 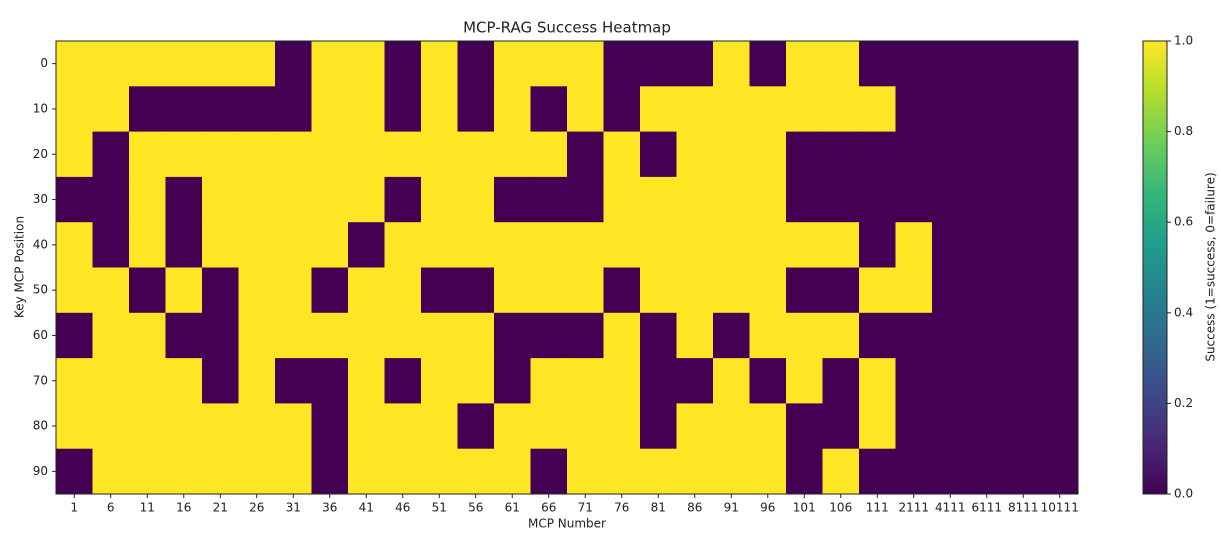 What do you see at coordinates (840, 508) in the screenshot?
I see `x-tick-label: 106` at bounding box center [840, 508].